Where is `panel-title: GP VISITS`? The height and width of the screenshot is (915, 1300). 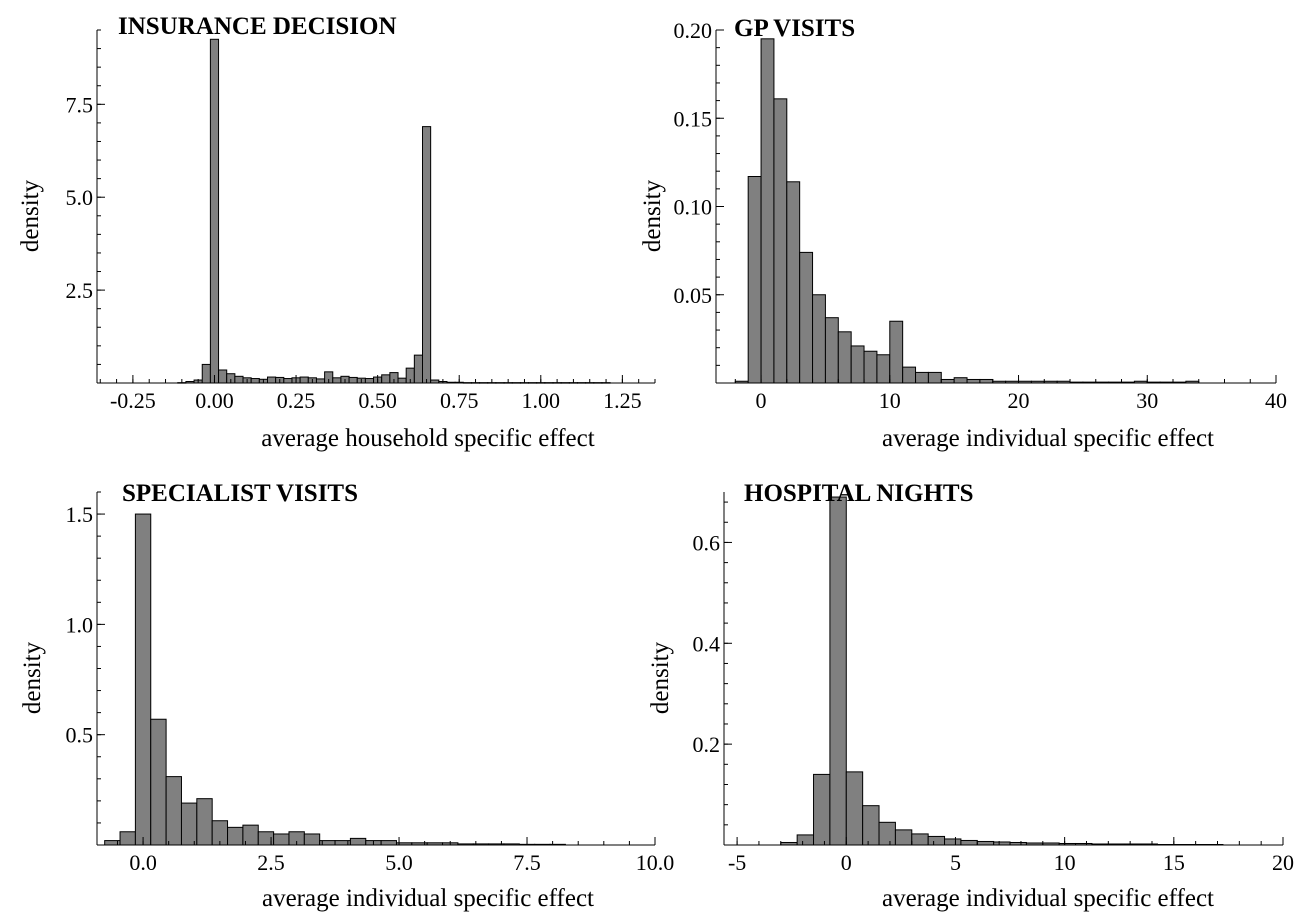
panel-title: GP VISITS is located at coordinates (794, 28).